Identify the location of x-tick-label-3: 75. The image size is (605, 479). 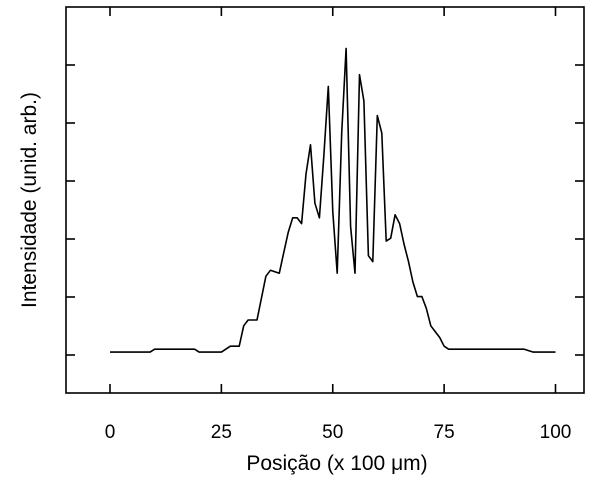
(444, 432).